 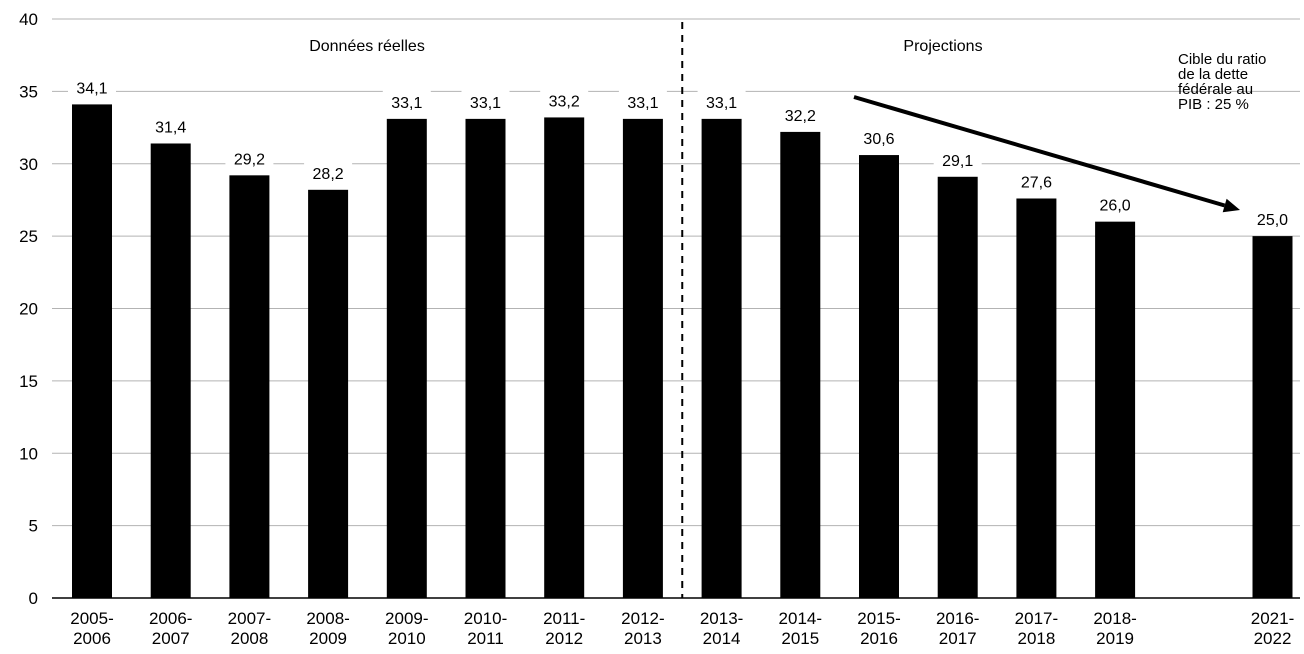 I want to click on y-axis-ticks: 0 5 10 15 20 25 30 35 40, so click(x=28, y=309).